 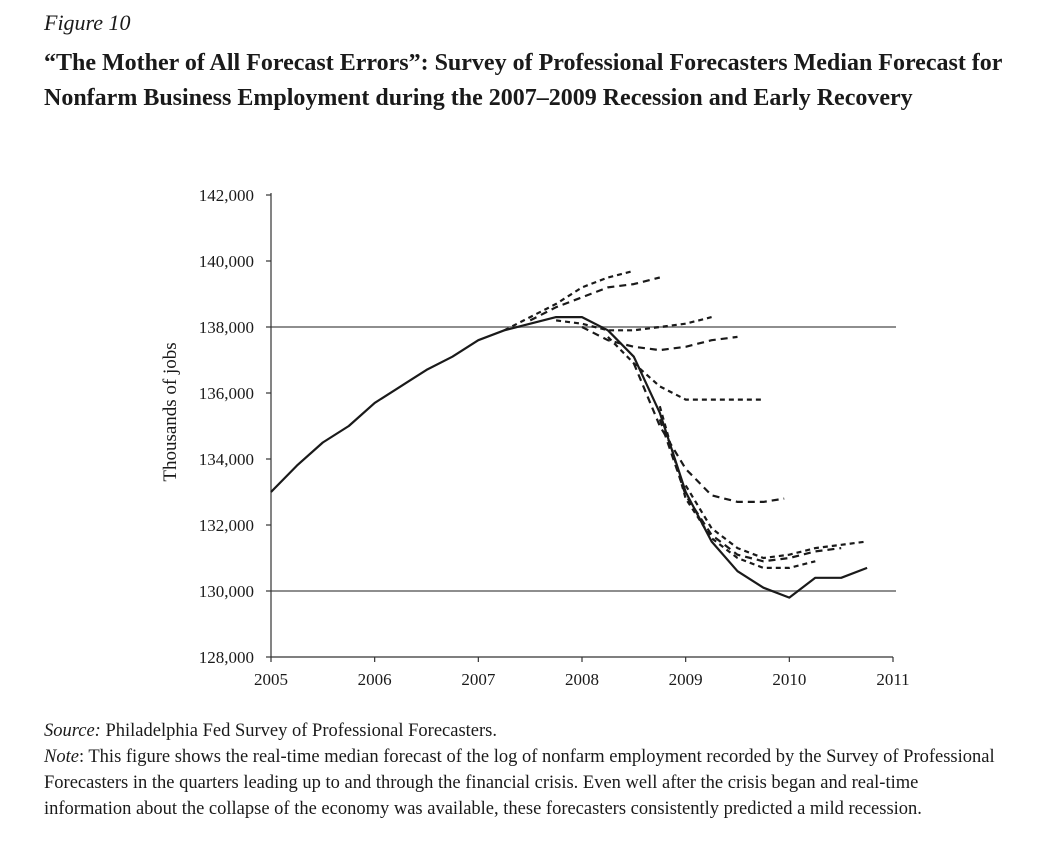 I want to click on y-tick-label: 142,000, so click(x=226, y=195).